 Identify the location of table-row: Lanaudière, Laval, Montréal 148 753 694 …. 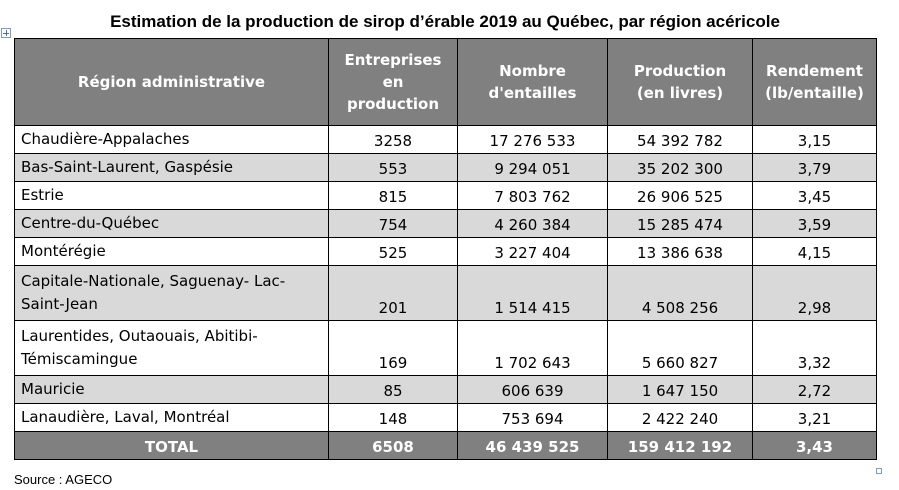
(445, 417).